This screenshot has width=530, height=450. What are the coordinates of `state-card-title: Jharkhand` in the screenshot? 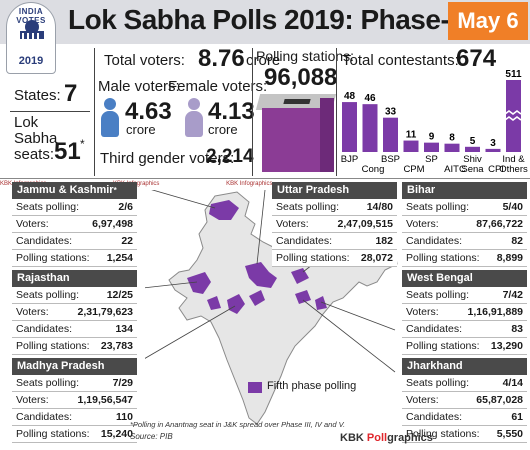 It's located at (464, 366).